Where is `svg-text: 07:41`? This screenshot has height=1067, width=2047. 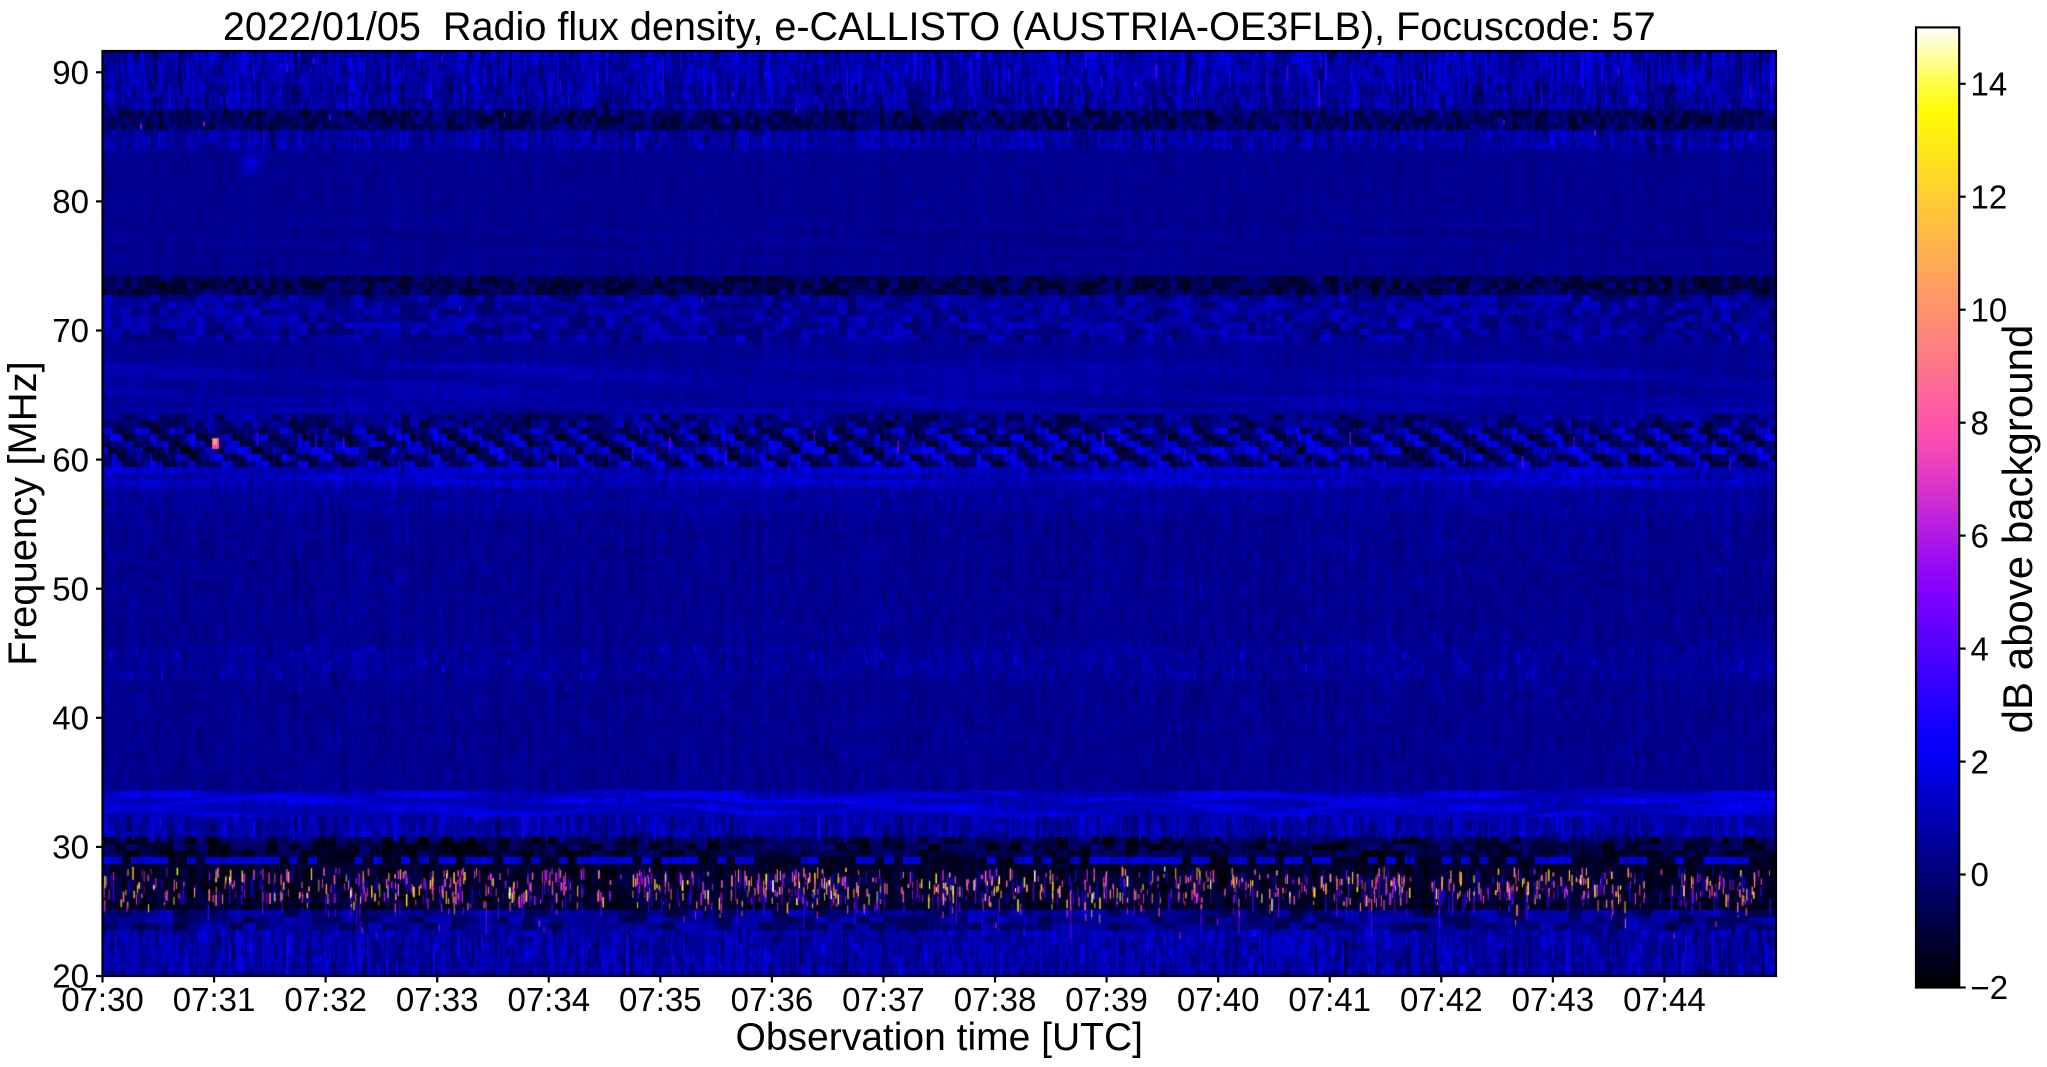 svg-text: 07:41 is located at coordinates (1329, 999).